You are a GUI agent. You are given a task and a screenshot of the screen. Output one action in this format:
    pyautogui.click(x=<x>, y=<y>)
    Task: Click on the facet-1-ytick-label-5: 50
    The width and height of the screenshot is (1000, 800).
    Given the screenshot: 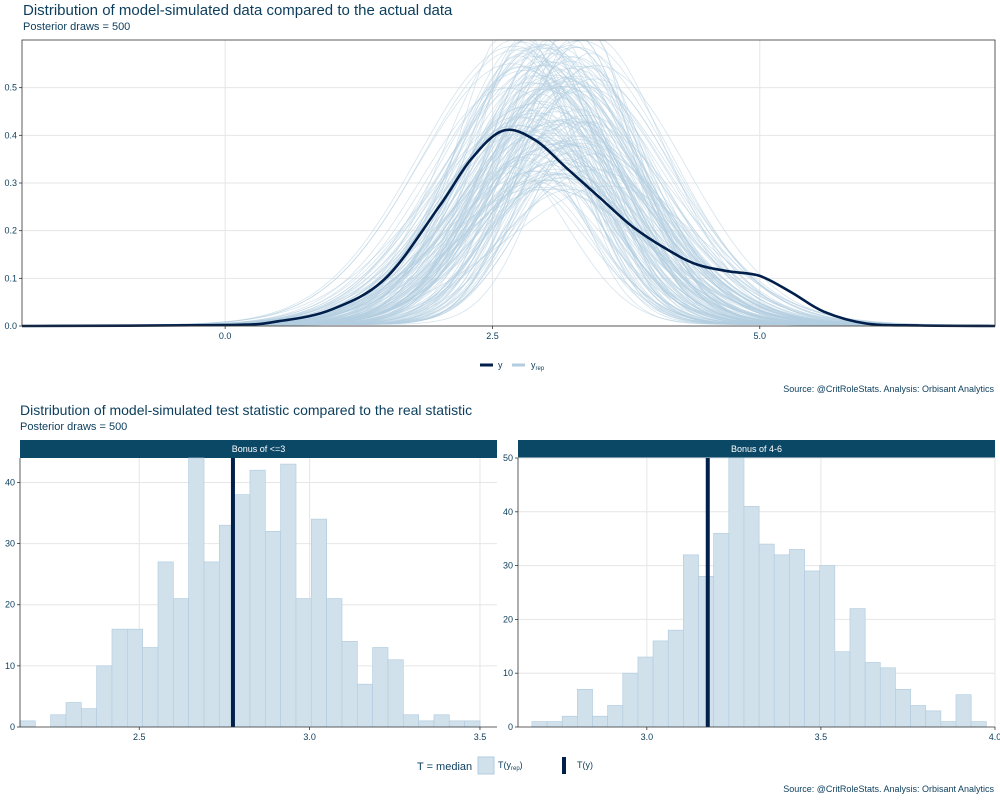 What is the action you would take?
    pyautogui.click(x=508, y=458)
    